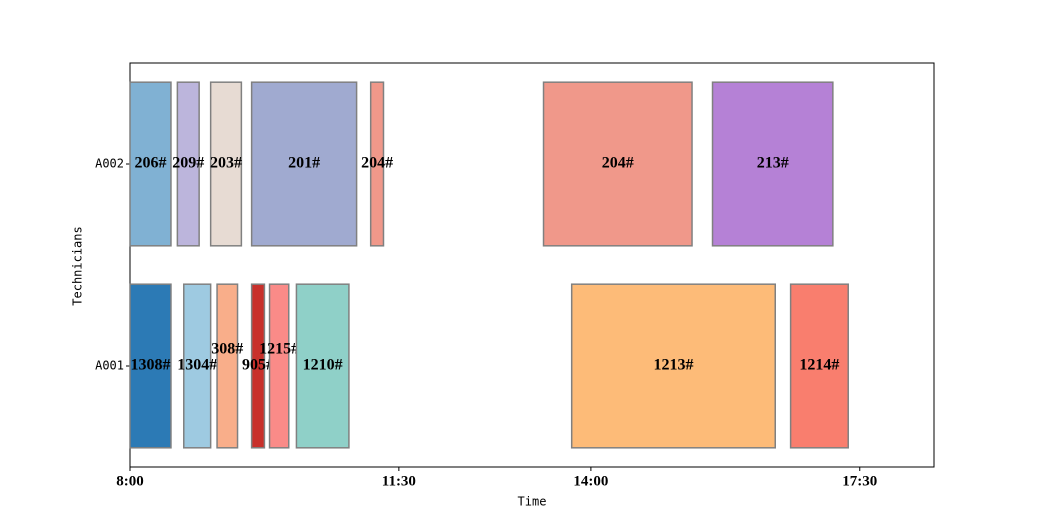 The image size is (1039, 526). I want to click on task-label: 1308#, so click(150, 365).